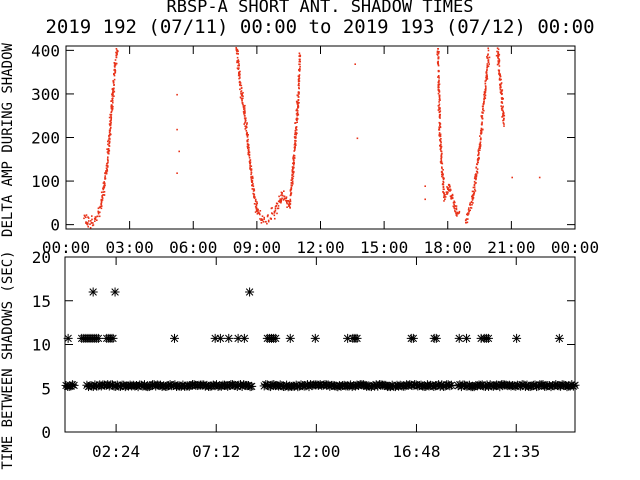  Describe the element at coordinates (216, 451) in the screenshot. I see `x-tick-label: 07:12` at that location.